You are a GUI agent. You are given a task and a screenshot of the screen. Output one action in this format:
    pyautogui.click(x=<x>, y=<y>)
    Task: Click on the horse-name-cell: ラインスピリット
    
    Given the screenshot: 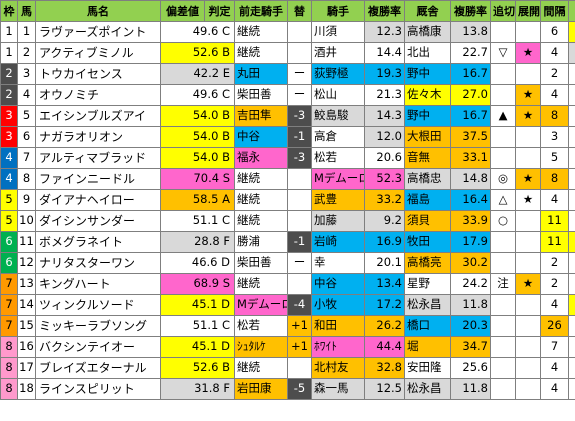 What is the action you would take?
    pyautogui.click(x=98, y=389)
    